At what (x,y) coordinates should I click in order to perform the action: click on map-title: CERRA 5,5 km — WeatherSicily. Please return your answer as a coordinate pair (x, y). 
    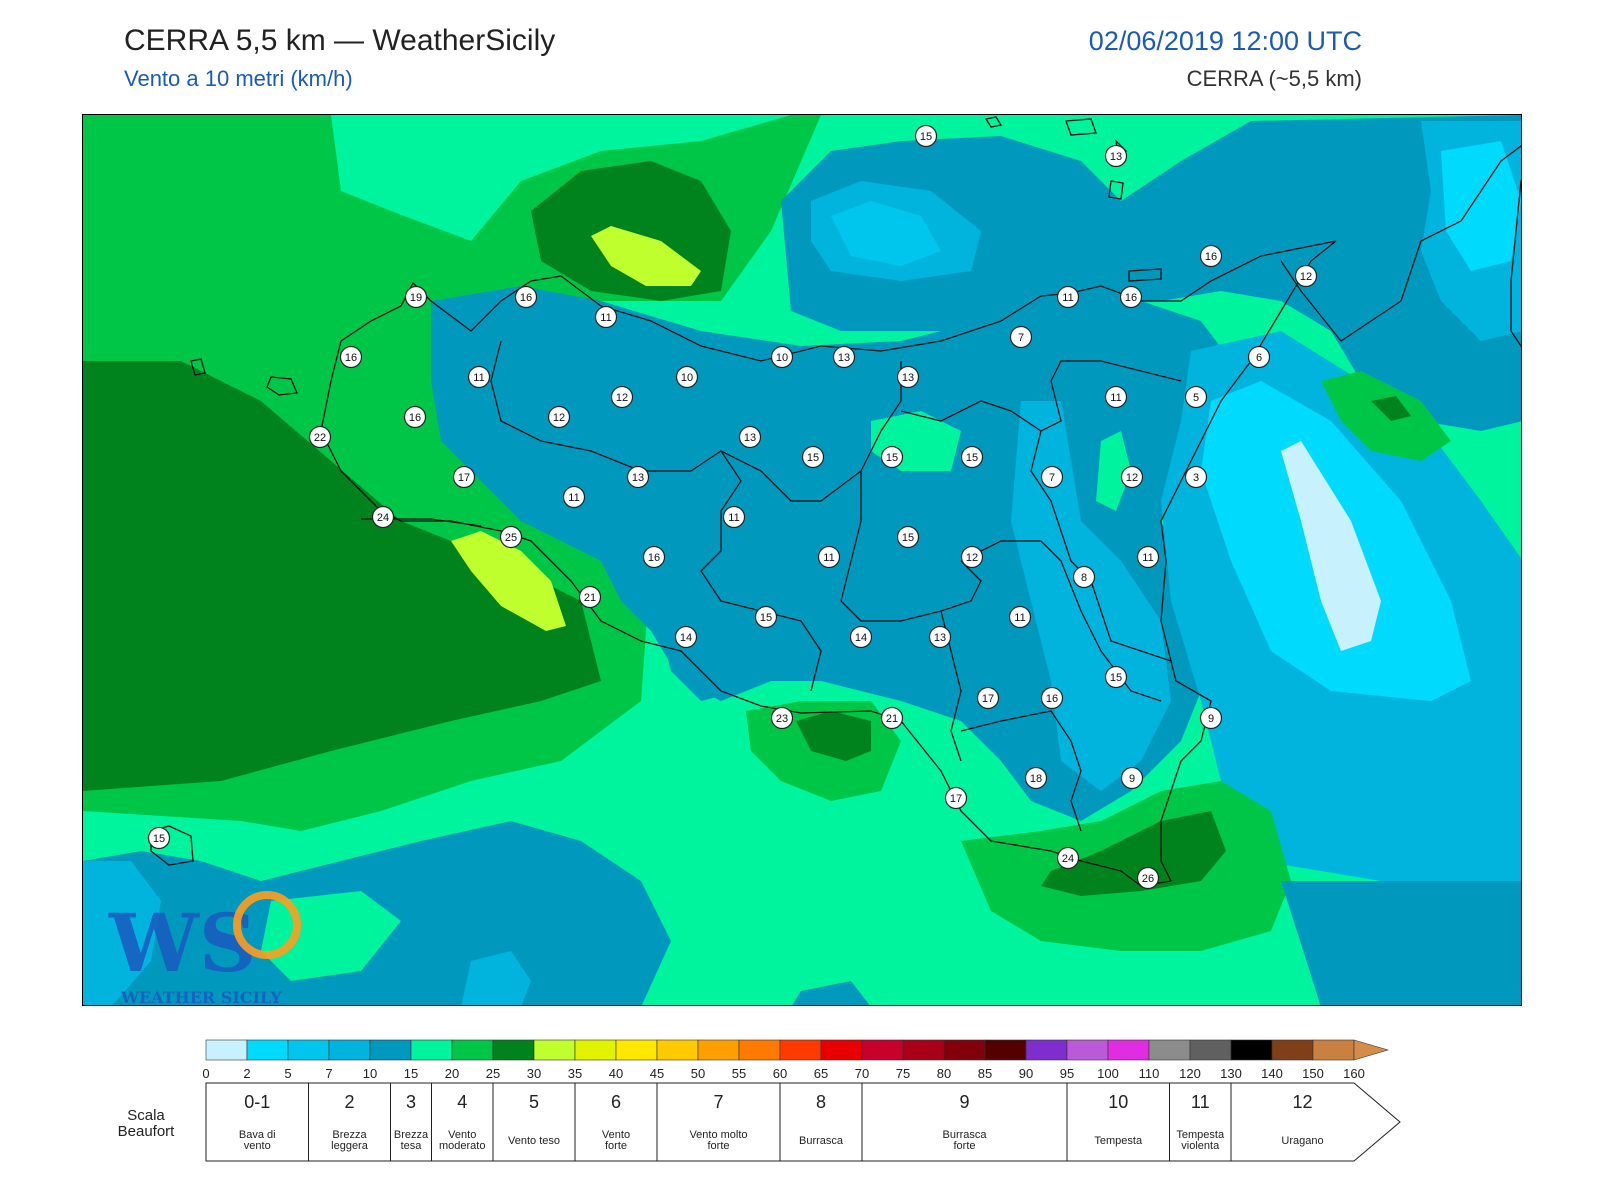
    Looking at the image, I should click on (340, 40).